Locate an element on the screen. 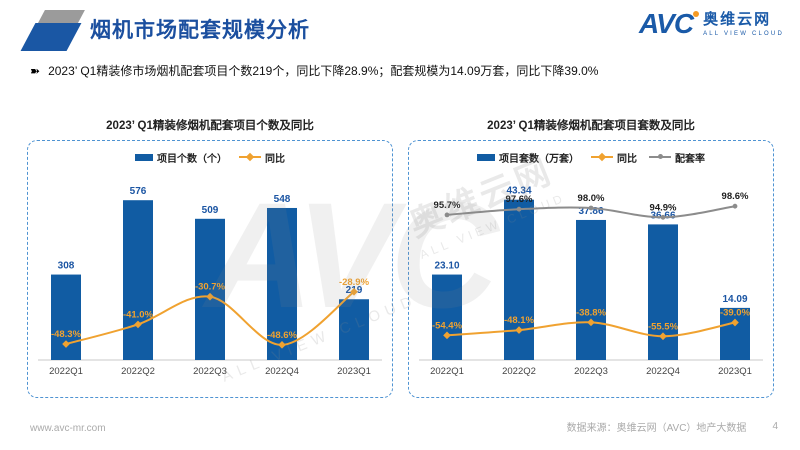  line-value-label: -38.8% is located at coordinates (591, 312).